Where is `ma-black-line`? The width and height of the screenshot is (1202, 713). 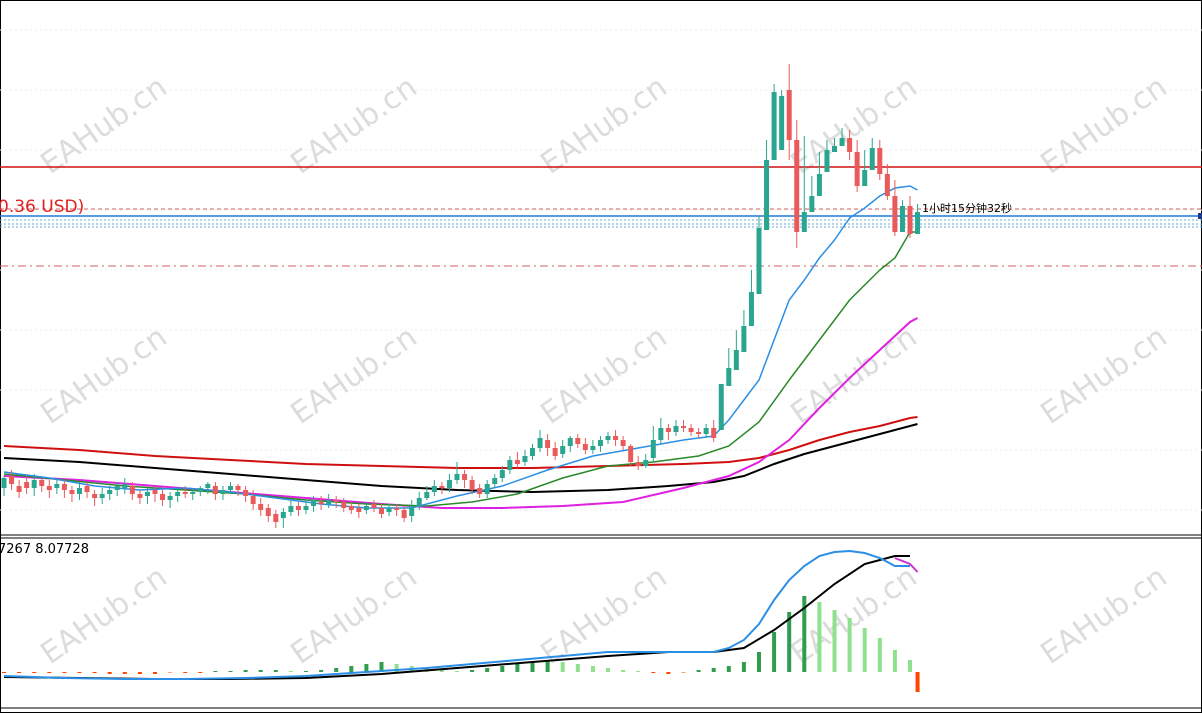
ma-black-line is located at coordinates (460, 458).